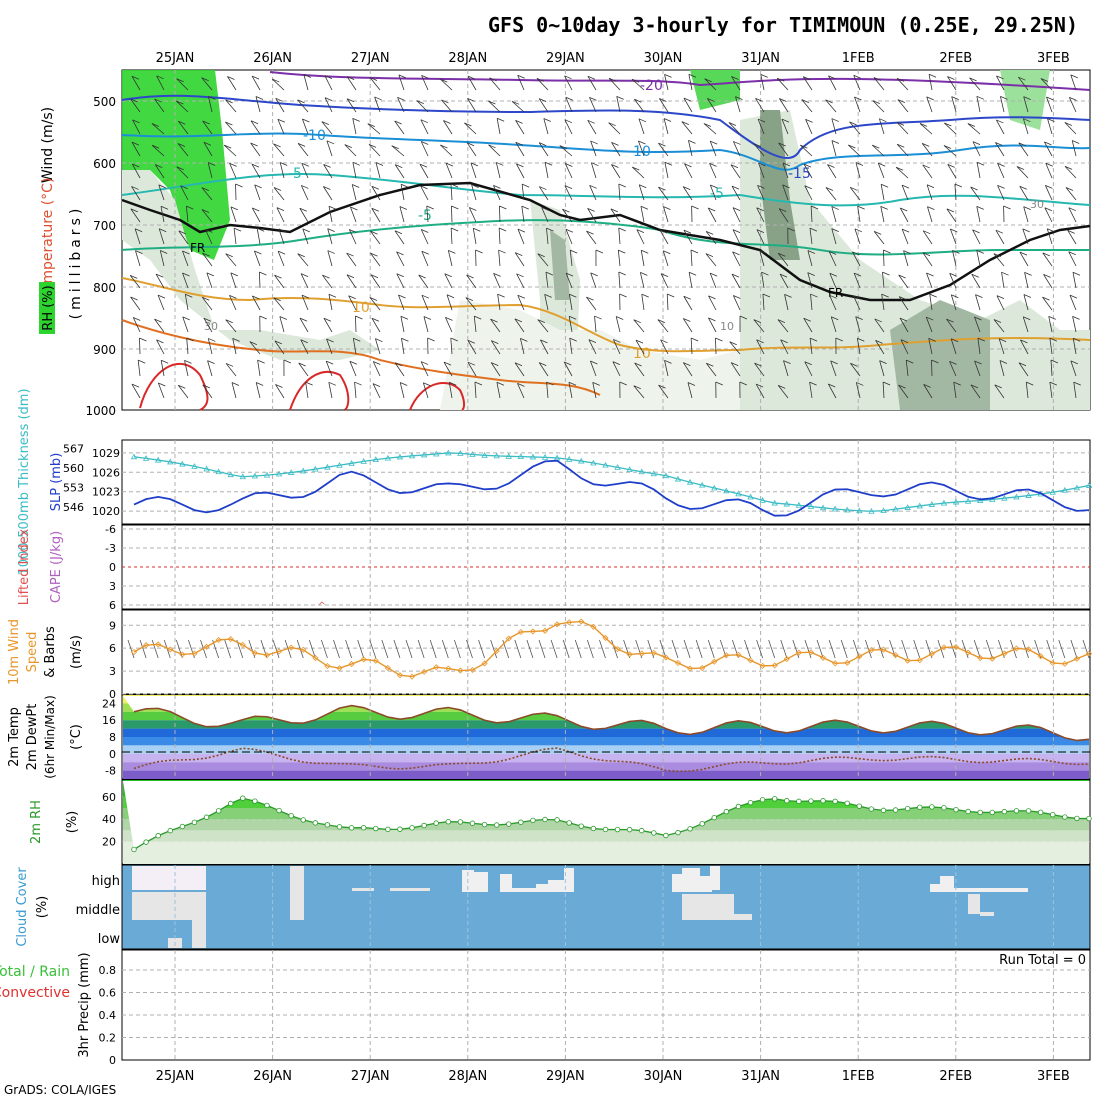 The width and height of the screenshot is (1100, 1100). I want to click on precip-tick-label: 0, so click(112, 1060).